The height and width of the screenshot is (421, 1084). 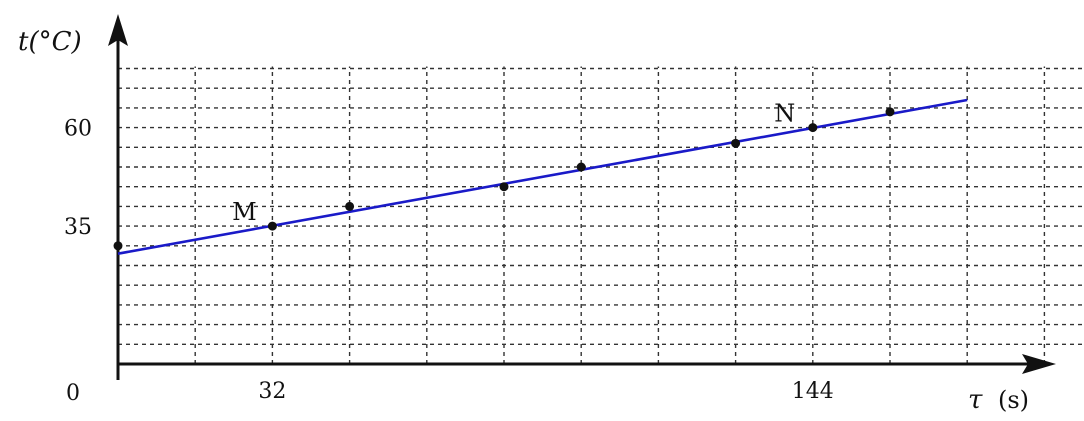 What do you see at coordinates (784, 114) in the screenshot?
I see `point-label-n: N` at bounding box center [784, 114].